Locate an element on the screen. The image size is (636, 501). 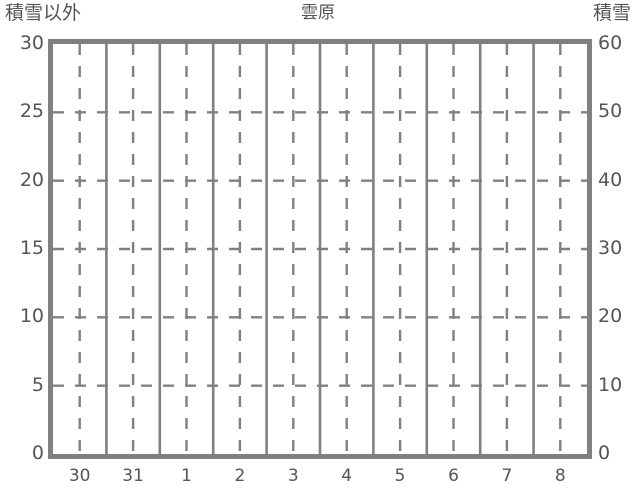
left-axis-tick-label: 30 is located at coordinates (31, 43).